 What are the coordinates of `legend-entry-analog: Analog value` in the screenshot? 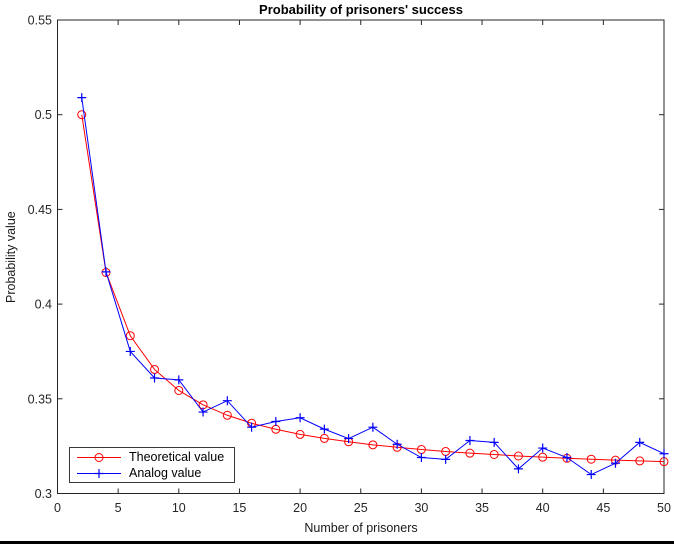 It's located at (154, 473).